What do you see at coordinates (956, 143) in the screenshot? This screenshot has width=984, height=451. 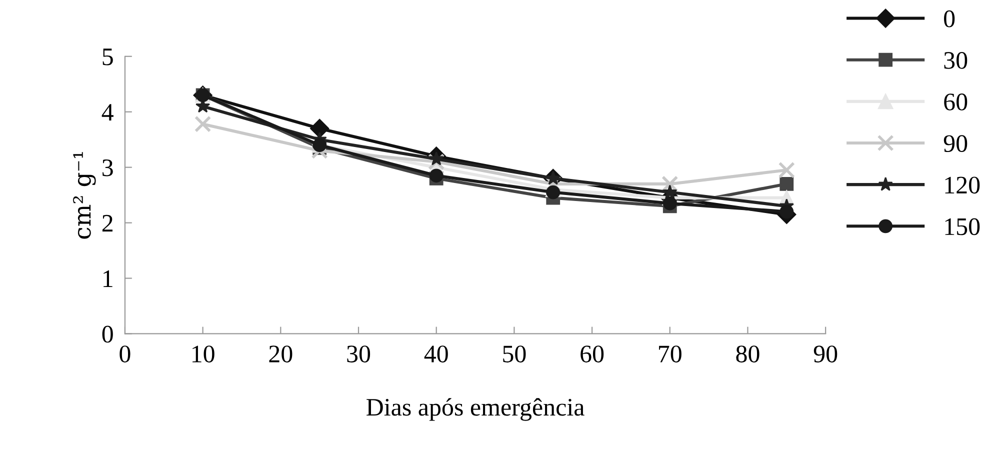 I see `legend-label: 90` at bounding box center [956, 143].